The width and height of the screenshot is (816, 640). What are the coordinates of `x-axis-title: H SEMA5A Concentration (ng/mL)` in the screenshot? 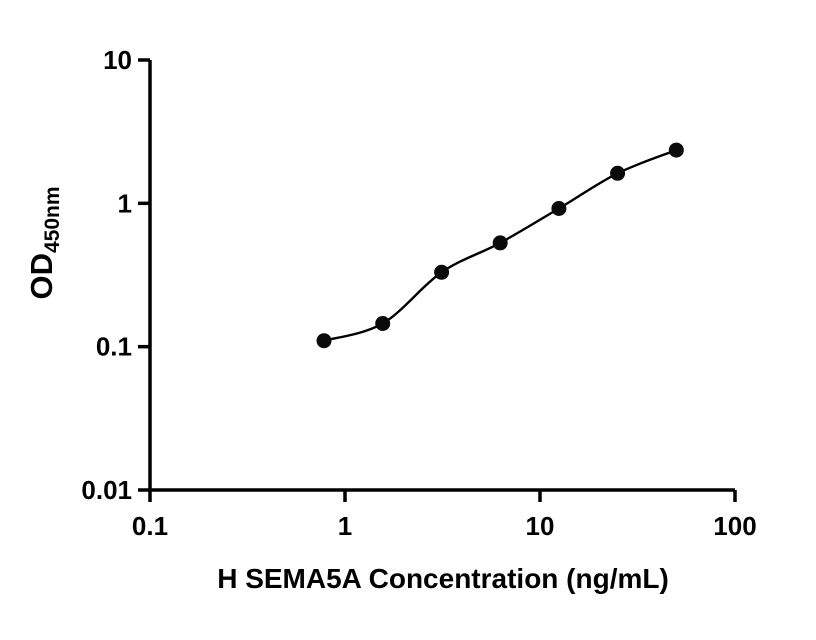 It's located at (443, 578).